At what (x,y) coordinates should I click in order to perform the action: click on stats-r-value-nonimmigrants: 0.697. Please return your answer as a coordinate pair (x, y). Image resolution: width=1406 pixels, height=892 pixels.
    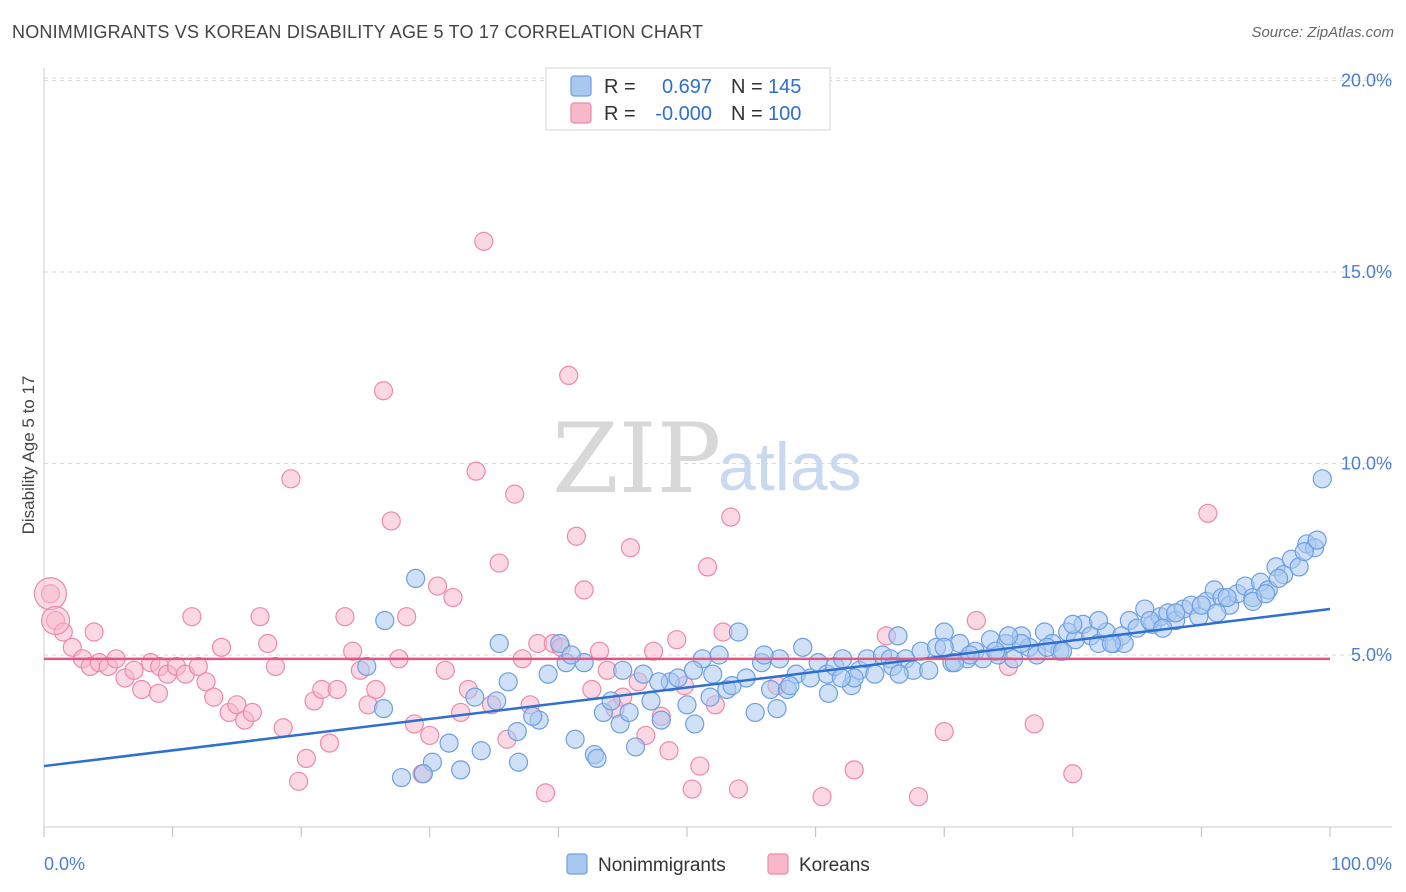
    Looking at the image, I should click on (687, 87).